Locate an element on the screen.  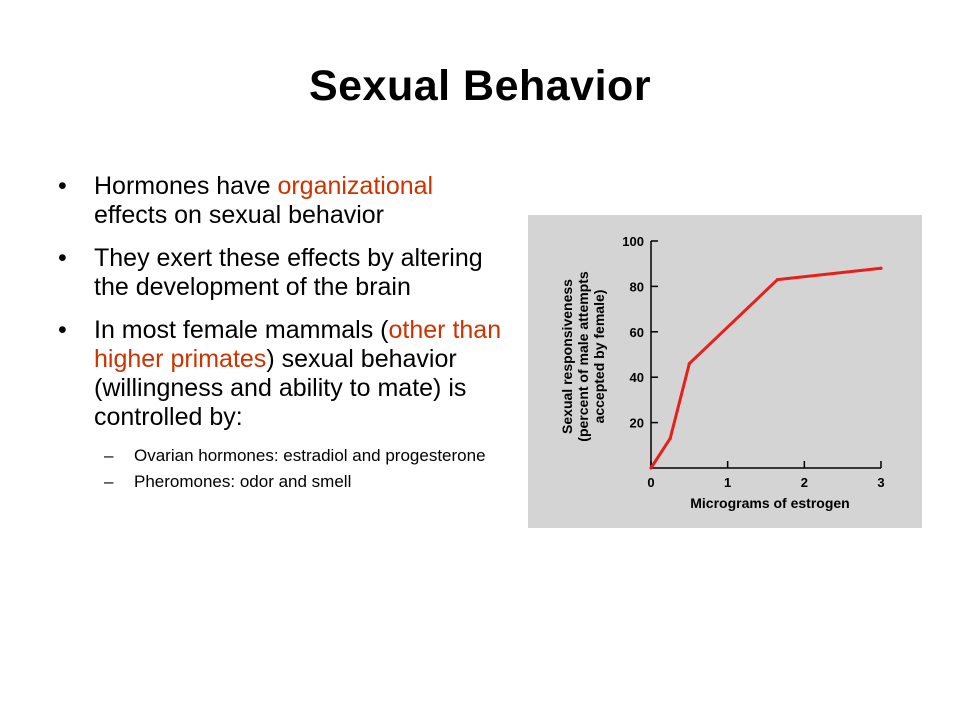
x-tick-label: 0 is located at coordinates (650, 482).